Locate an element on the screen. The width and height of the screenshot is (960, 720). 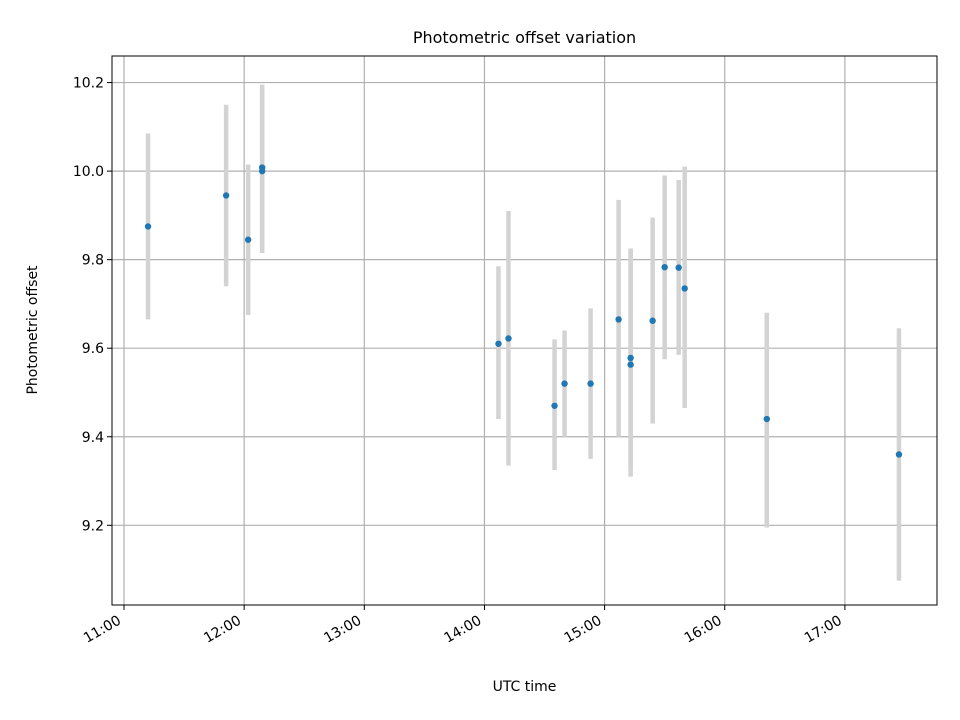
y-tick-label: 10.0 is located at coordinates (88, 172).